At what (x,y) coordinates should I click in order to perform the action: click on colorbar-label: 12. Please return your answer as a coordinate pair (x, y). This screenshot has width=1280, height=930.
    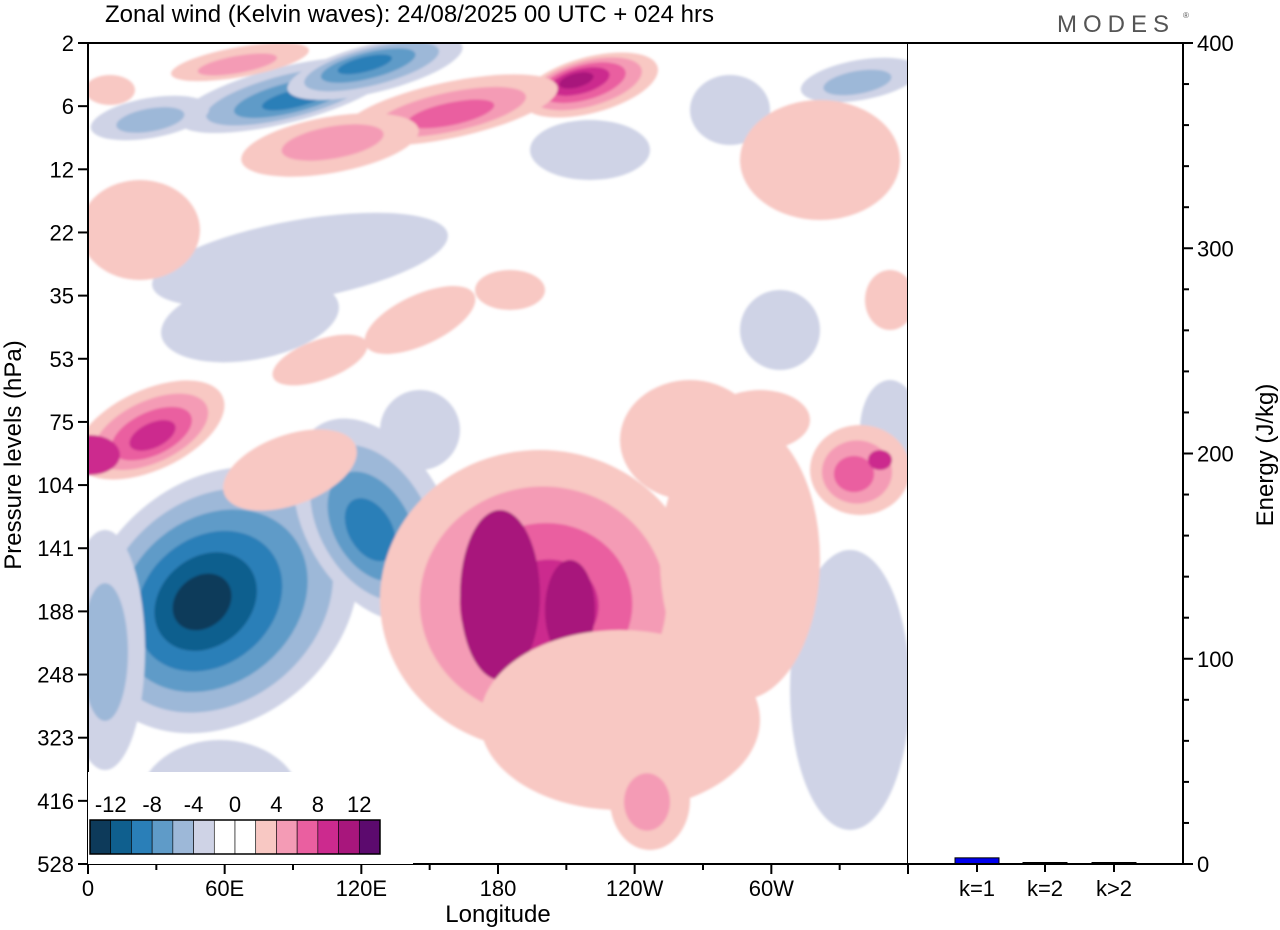
    Looking at the image, I should click on (359, 804).